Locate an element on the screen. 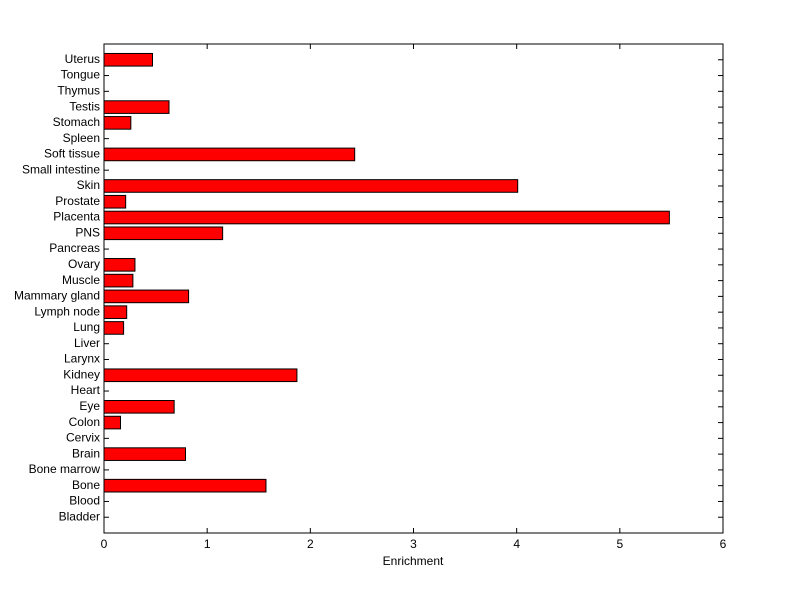 The width and height of the screenshot is (800, 599). y-tick-label: Blood is located at coordinates (84, 501).